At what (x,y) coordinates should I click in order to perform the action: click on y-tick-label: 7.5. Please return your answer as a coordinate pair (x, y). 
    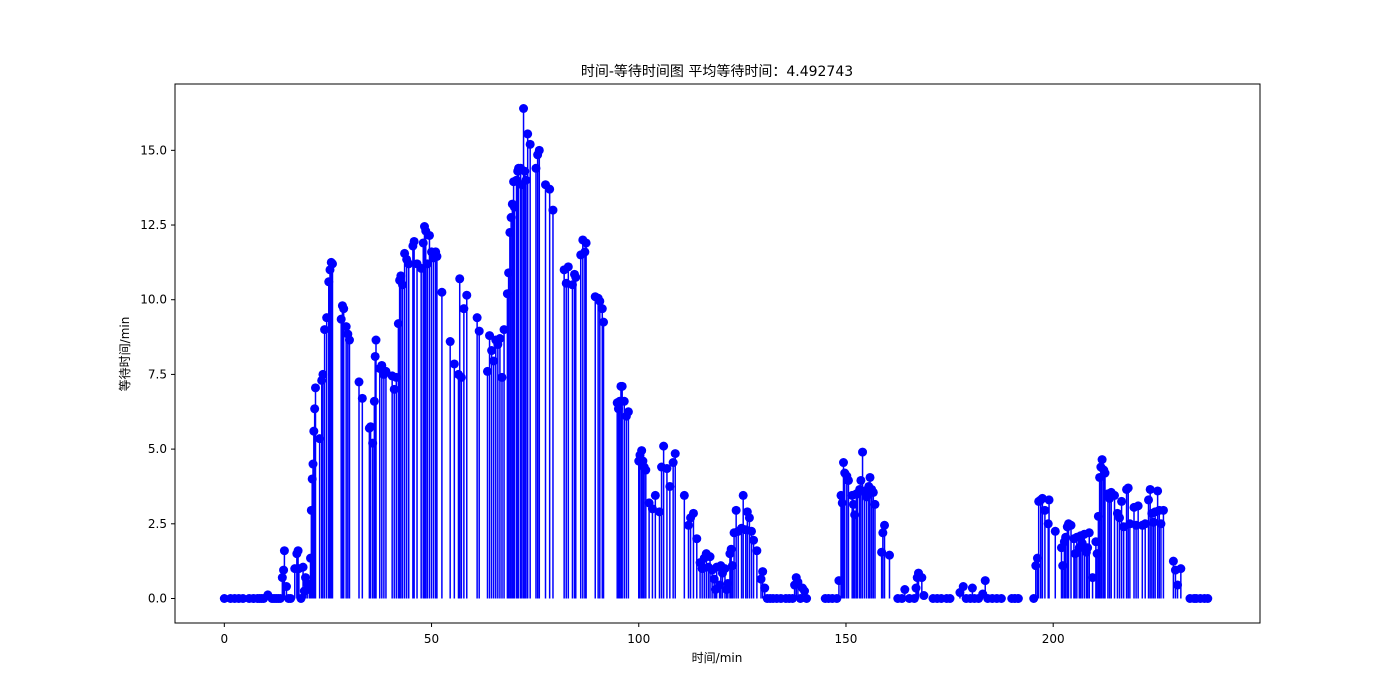
    Looking at the image, I should click on (157, 374).